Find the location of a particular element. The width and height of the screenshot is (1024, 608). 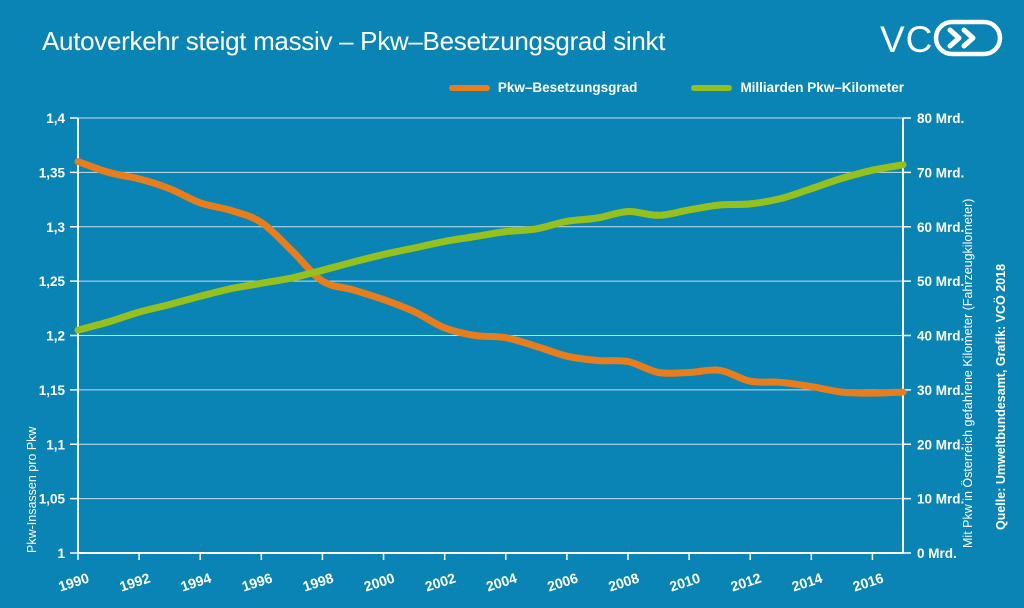

y-left-tick-label: 1,3 is located at coordinates (55, 227).